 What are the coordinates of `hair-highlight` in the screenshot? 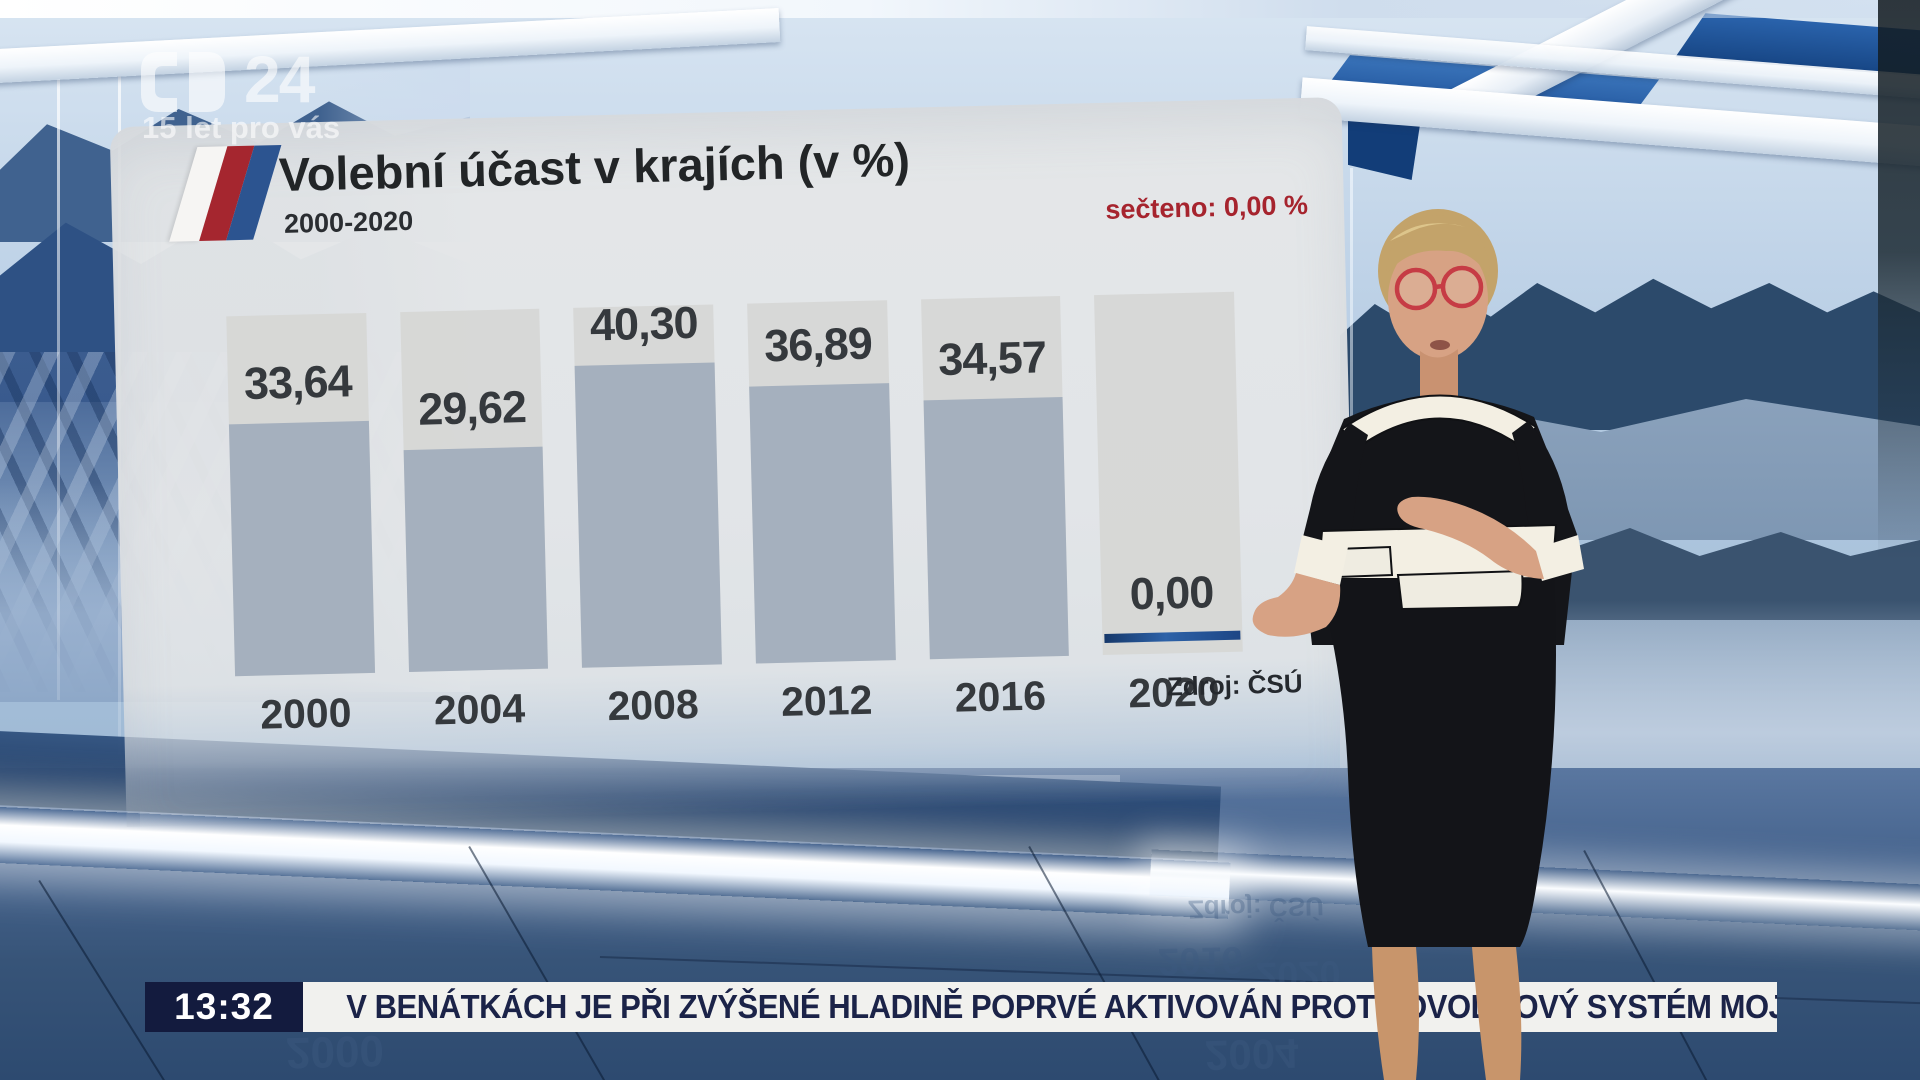 It's located at (1427, 232).